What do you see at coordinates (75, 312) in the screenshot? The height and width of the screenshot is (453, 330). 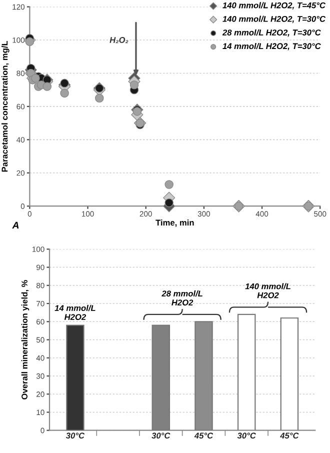 I see `annotation: 14 mmol/L H2O2` at bounding box center [75, 312].